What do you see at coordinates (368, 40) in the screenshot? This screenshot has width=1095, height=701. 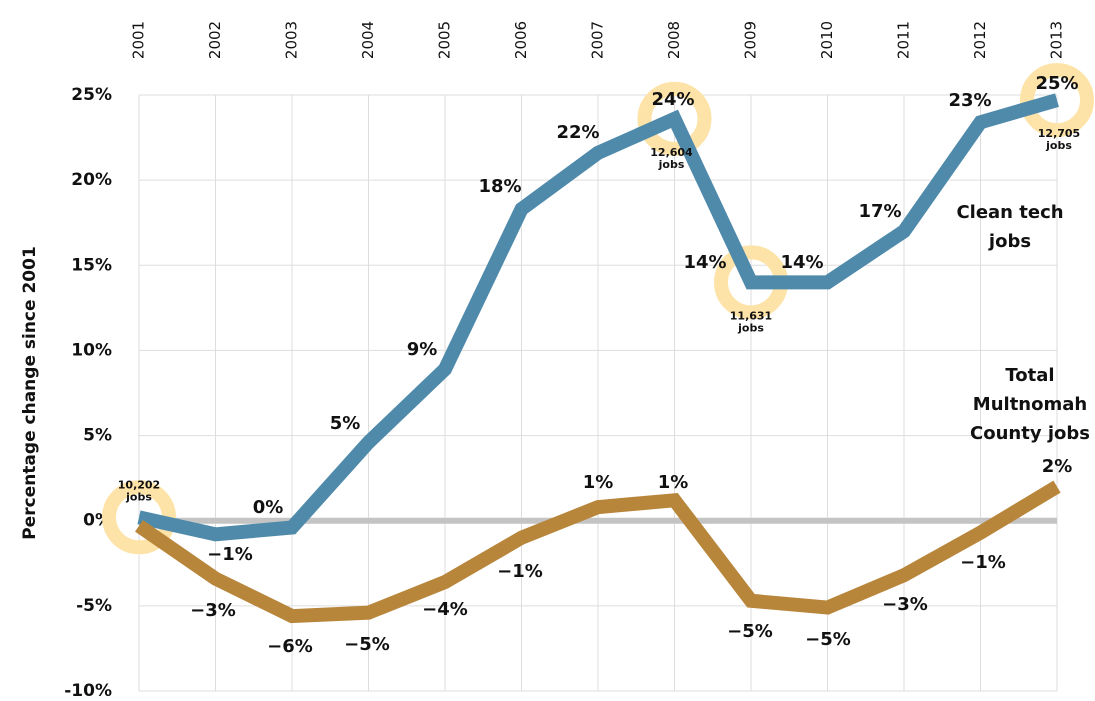 I see `x-tick-label: 2004` at bounding box center [368, 40].